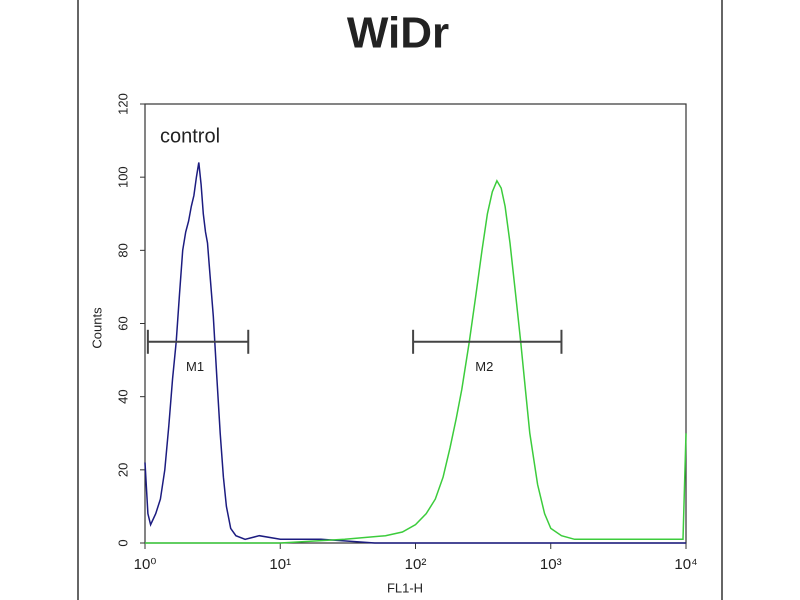 The height and width of the screenshot is (600, 800). I want to click on y-tick-label: 120, so click(122, 104).